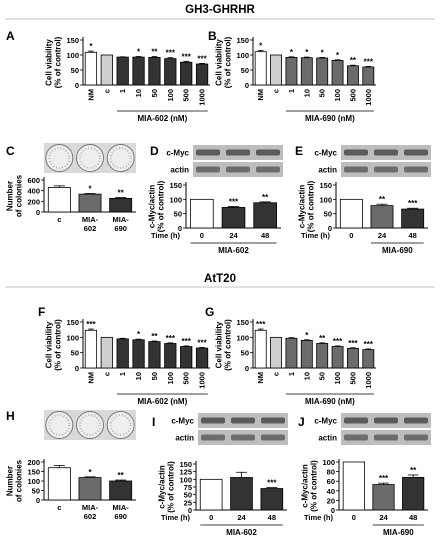  I want to click on y-tick-label: 600, so click(33, 180).